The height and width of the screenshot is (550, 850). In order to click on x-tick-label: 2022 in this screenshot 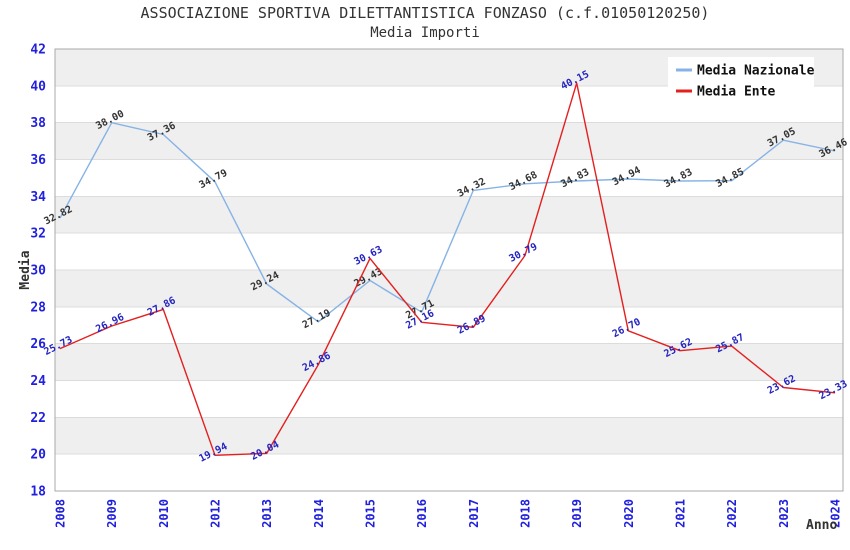, I will do `click(732, 513)`.